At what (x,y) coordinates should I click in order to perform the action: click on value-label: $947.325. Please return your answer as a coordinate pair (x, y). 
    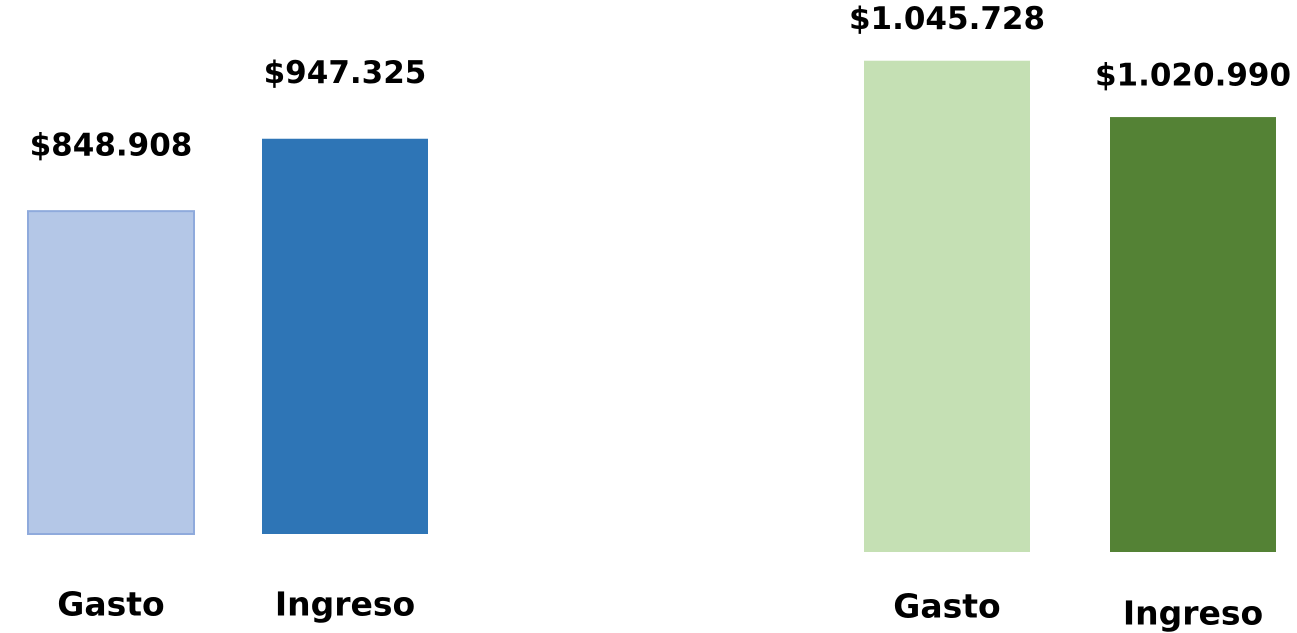
    Looking at the image, I should click on (345, 73).